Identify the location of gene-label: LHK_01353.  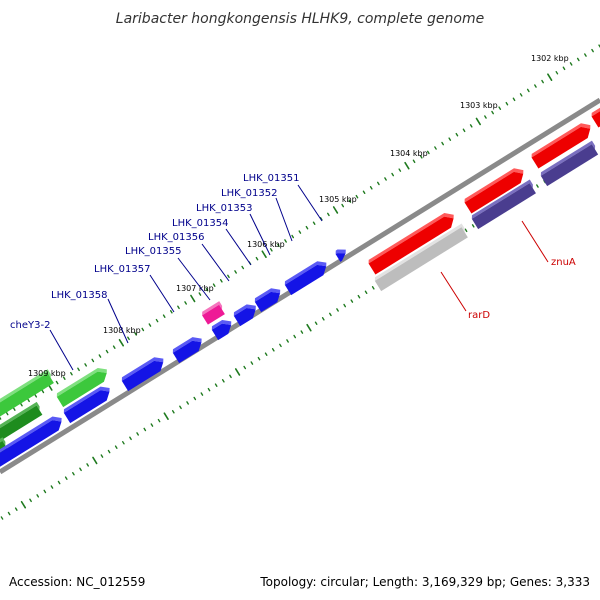
(224, 208).